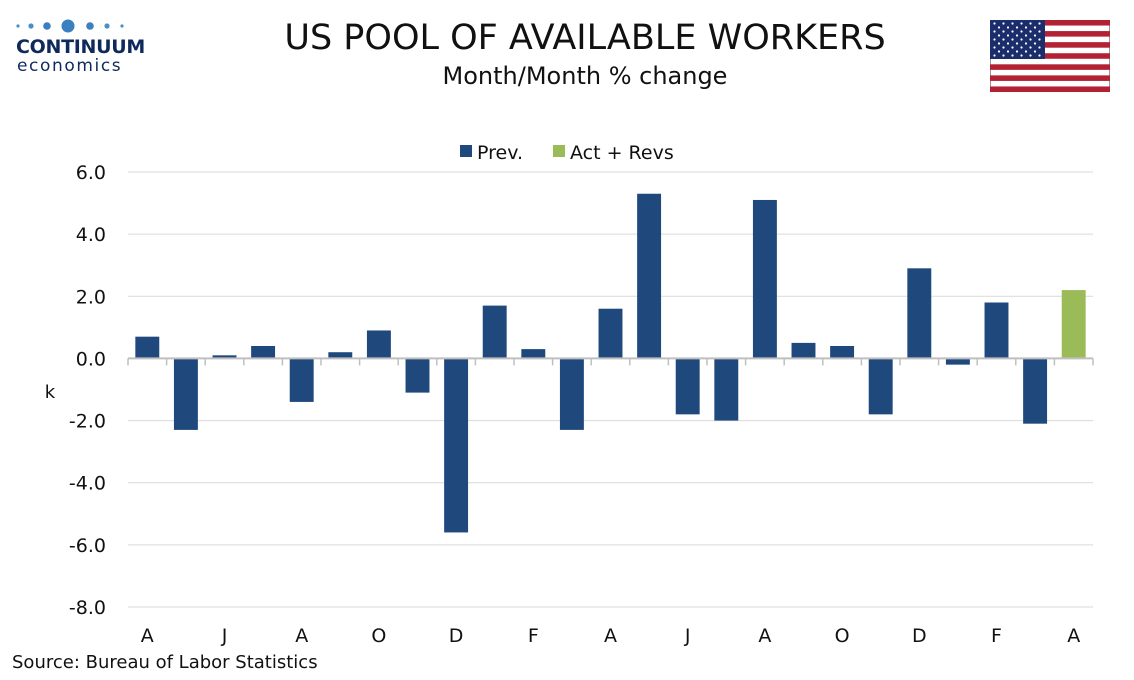 The image size is (1134, 680). What do you see at coordinates (50, 392) in the screenshot?
I see `y-axis-label: k` at bounding box center [50, 392].